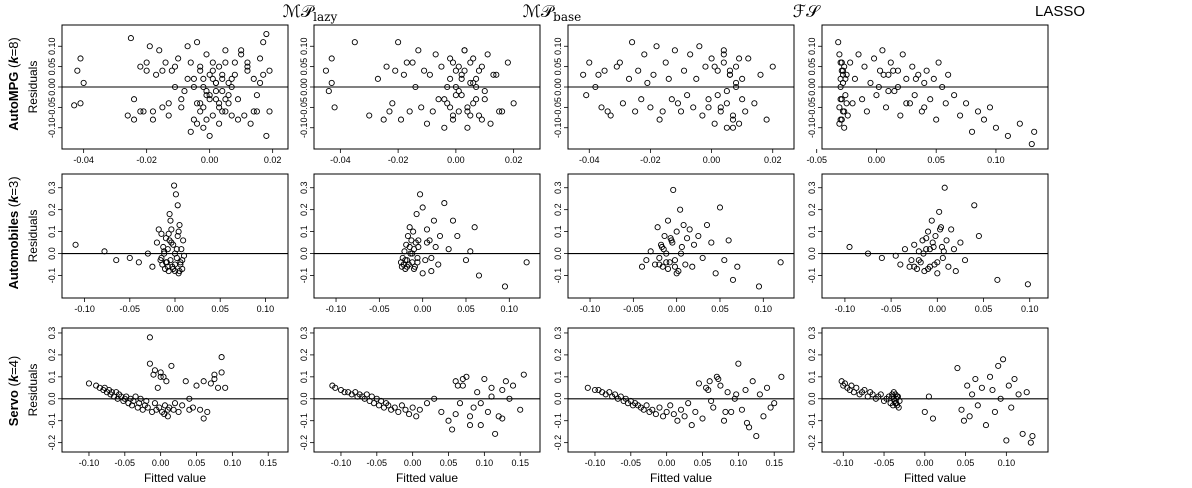 This screenshot has width=1192, height=488. What do you see at coordinates (558, 107) in the screenshot?
I see `y-tick-label: -0.05` at bounding box center [558, 107].